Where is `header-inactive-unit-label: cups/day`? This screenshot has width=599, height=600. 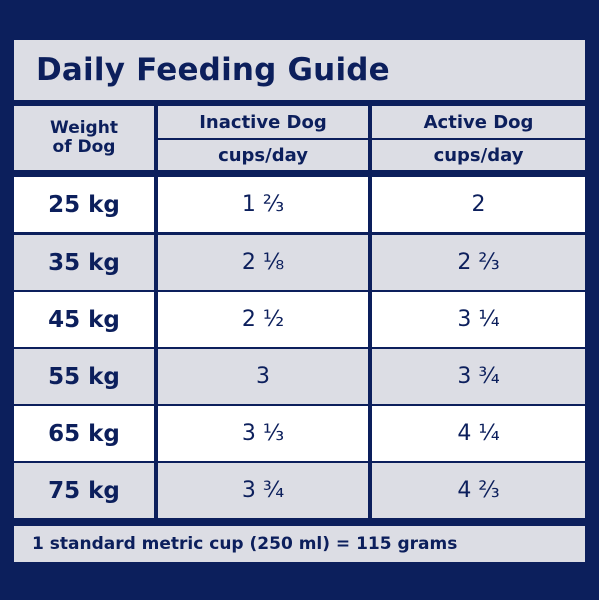 header-inactive-unit-label: cups/day is located at coordinates (263, 155).